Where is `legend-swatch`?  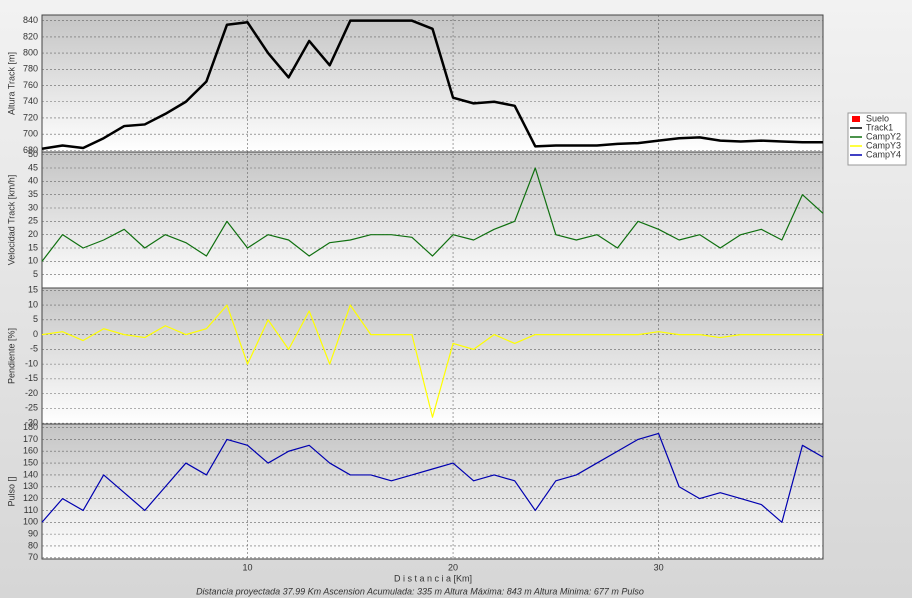 legend-swatch is located at coordinates (856, 119).